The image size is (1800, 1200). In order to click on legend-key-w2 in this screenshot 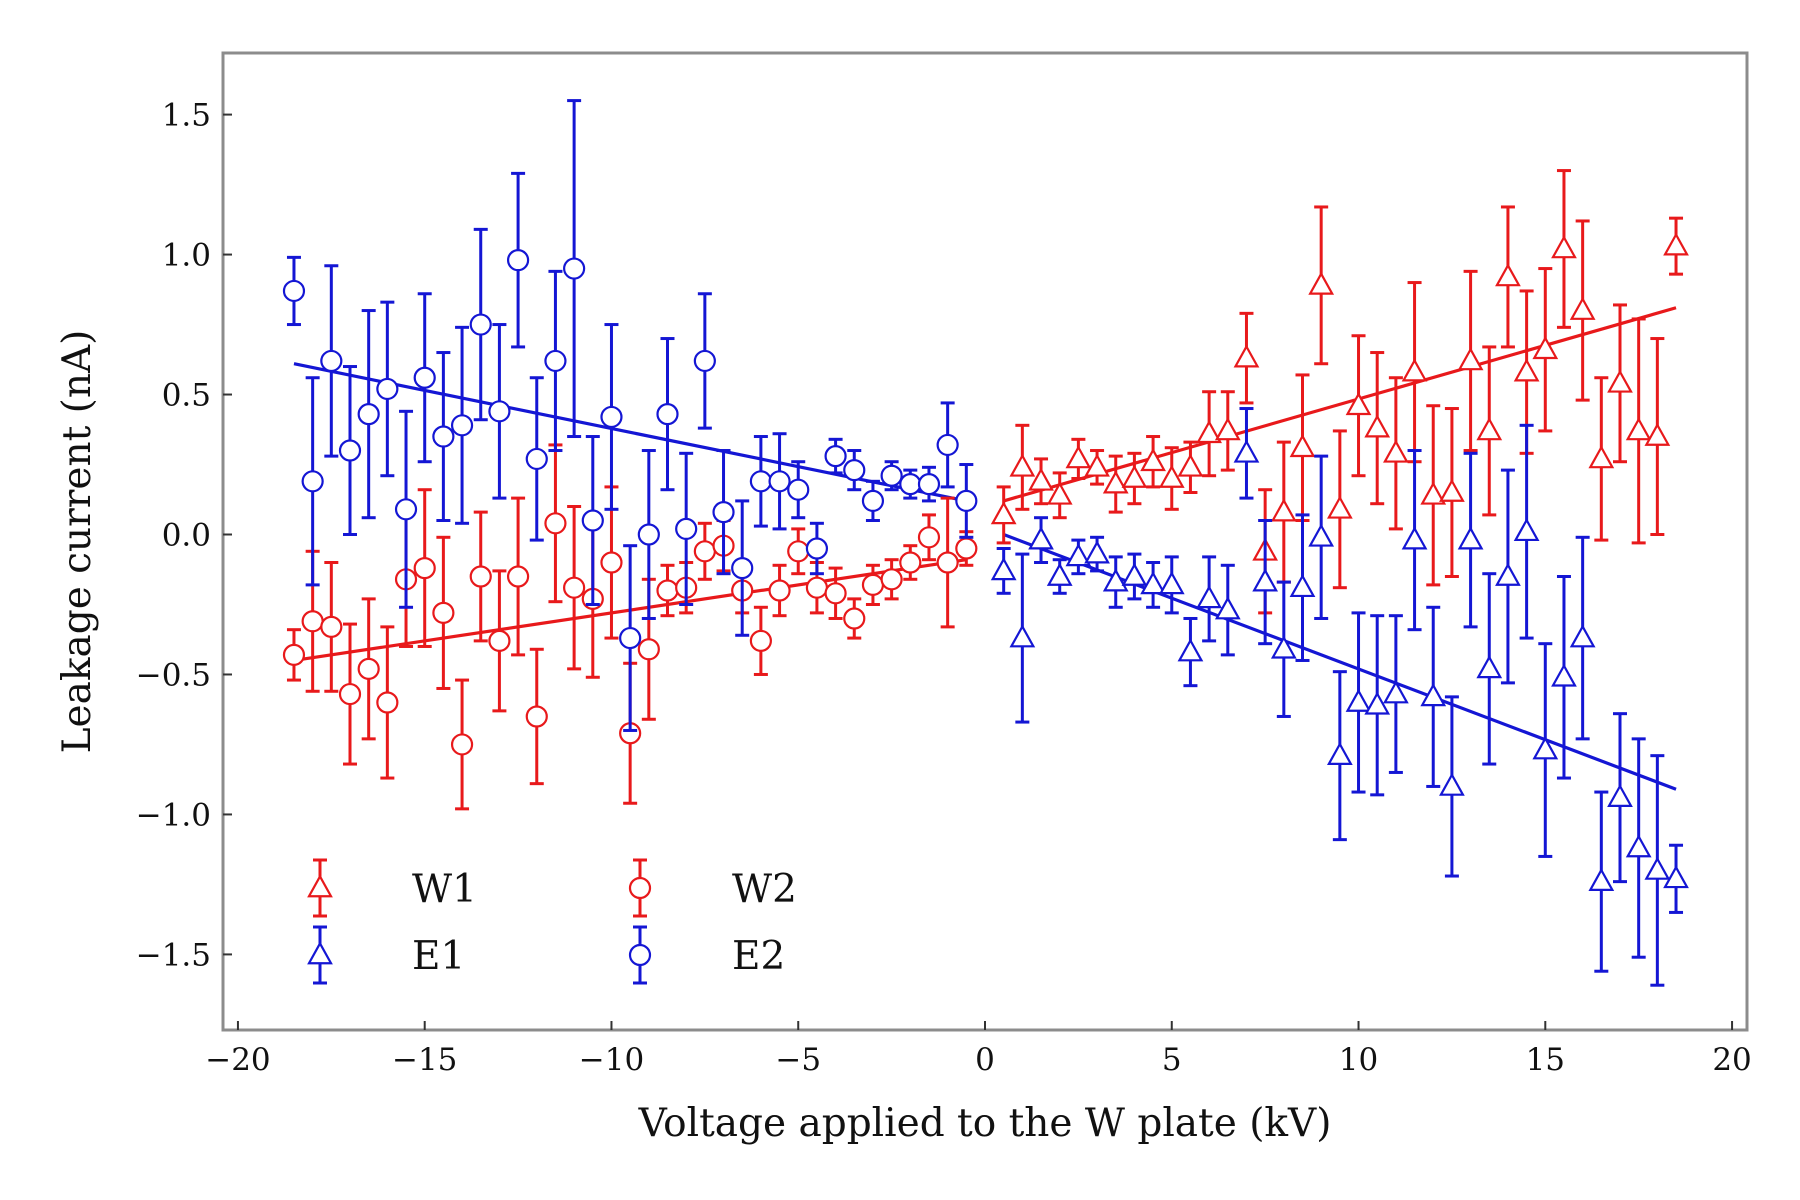, I will do `click(640, 888)`.